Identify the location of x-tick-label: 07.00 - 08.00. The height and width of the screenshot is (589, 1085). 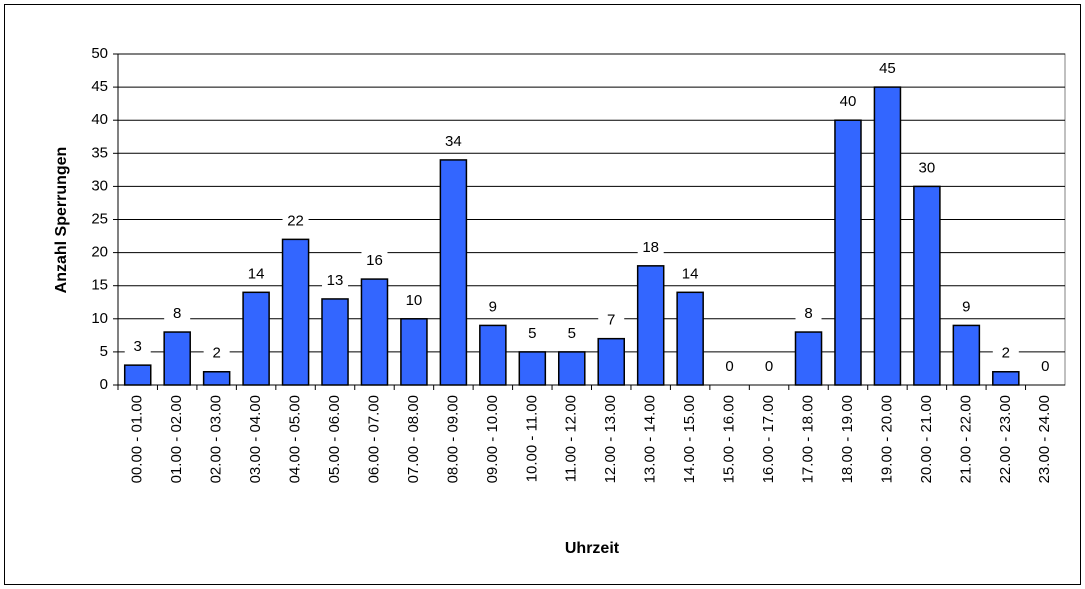
(413, 439).